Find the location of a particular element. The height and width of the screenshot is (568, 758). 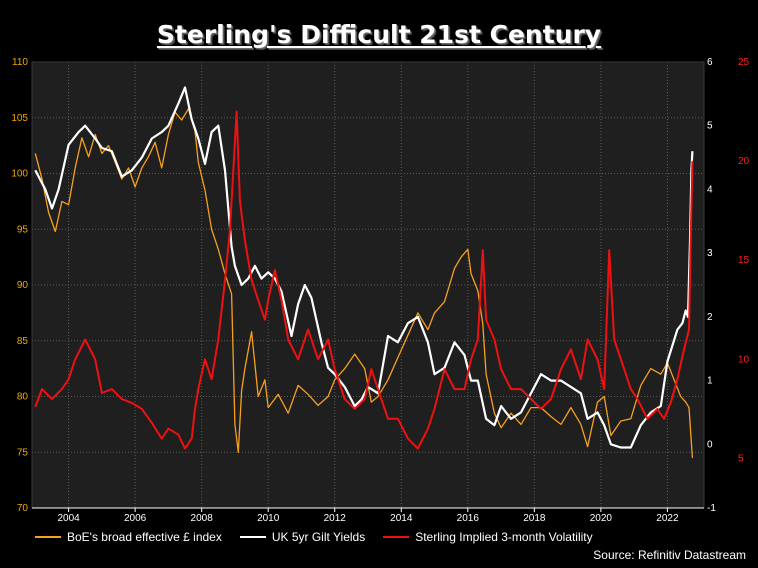

x-tick-label: 2006 is located at coordinates (135, 518).